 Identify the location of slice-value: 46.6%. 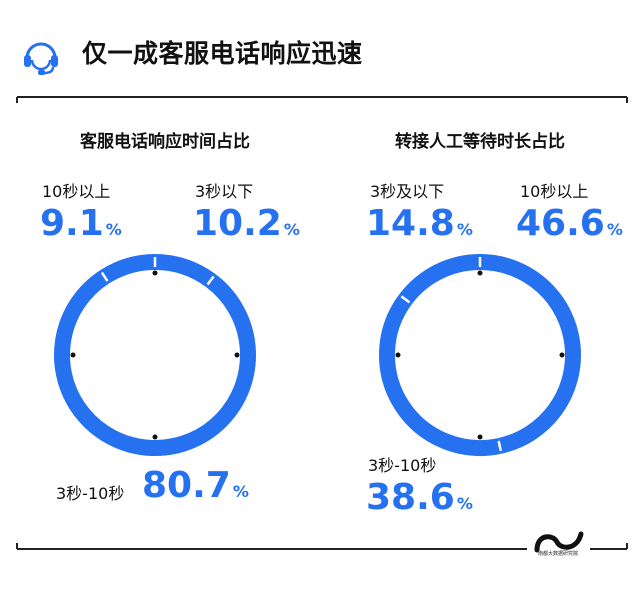
(569, 223).